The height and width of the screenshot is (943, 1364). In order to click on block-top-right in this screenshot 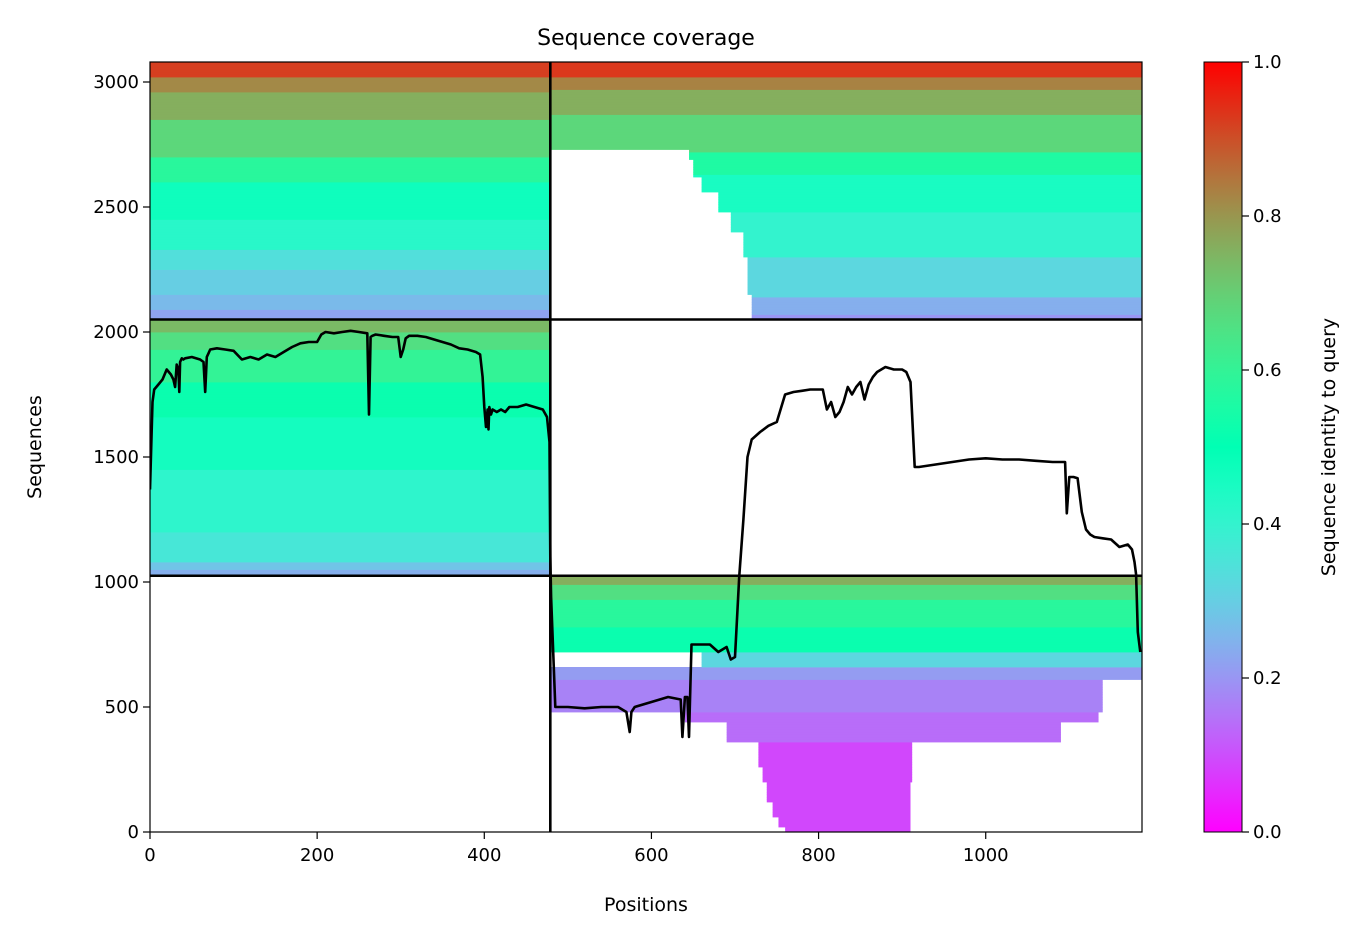, I will do `click(846, 191)`.